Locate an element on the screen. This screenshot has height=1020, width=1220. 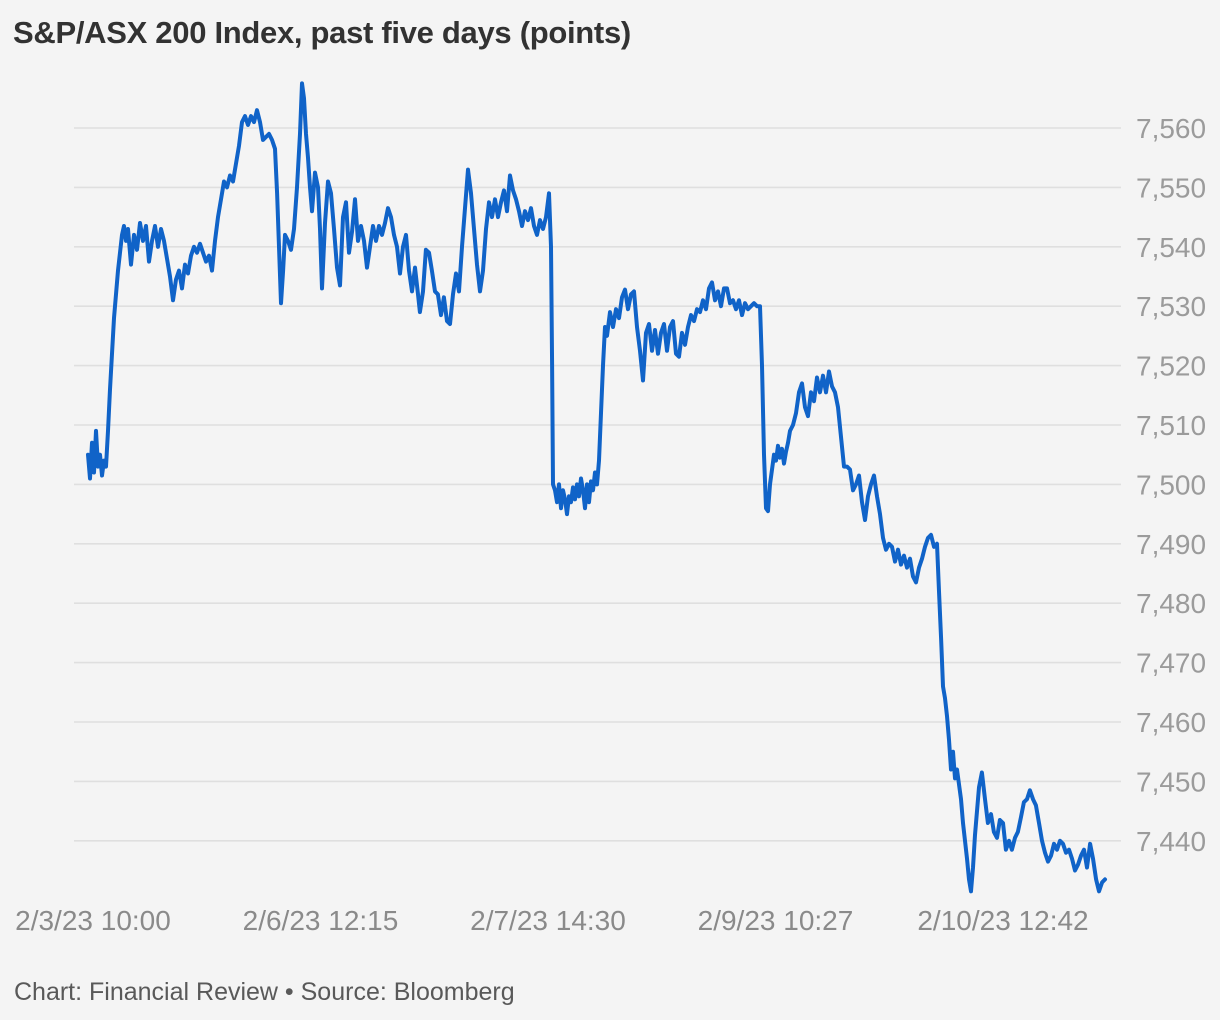
x-axis-label: 2/3/23 10:00 is located at coordinates (93, 920).